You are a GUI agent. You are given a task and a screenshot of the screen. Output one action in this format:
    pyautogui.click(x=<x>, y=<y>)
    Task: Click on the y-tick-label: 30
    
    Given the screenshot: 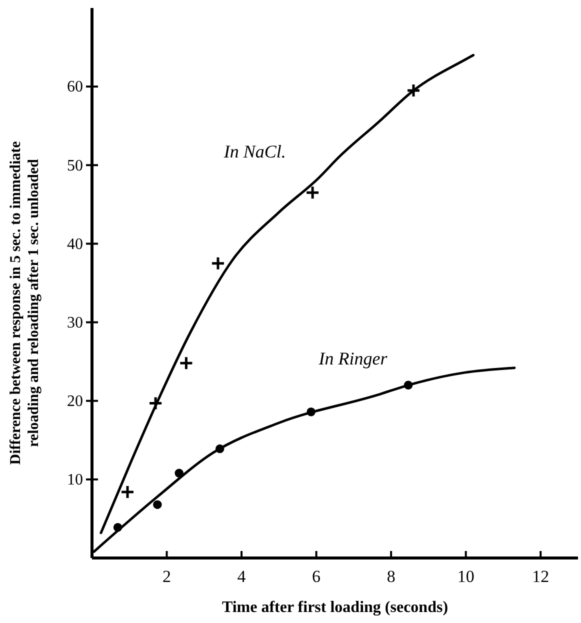 What is the action you would take?
    pyautogui.click(x=75, y=323)
    